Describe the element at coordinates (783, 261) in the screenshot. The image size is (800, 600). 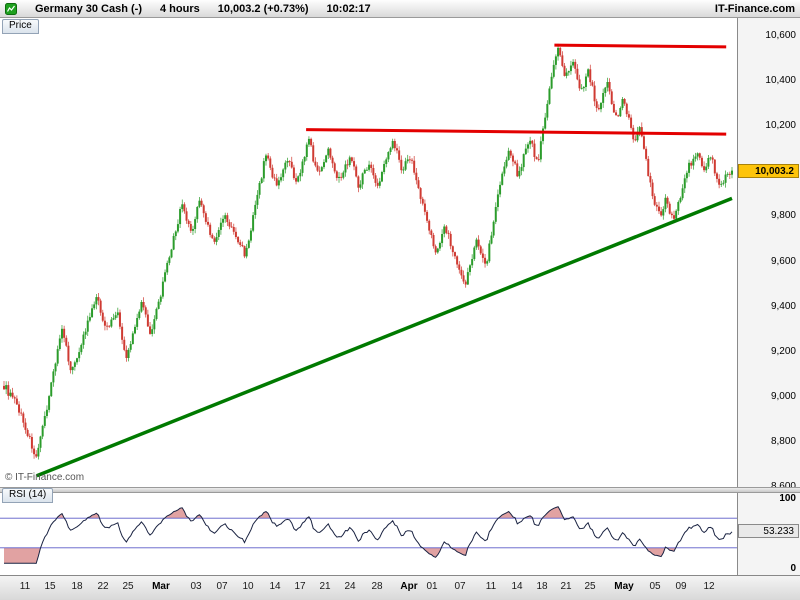
I see `price-axis-label: 9,600` at that location.